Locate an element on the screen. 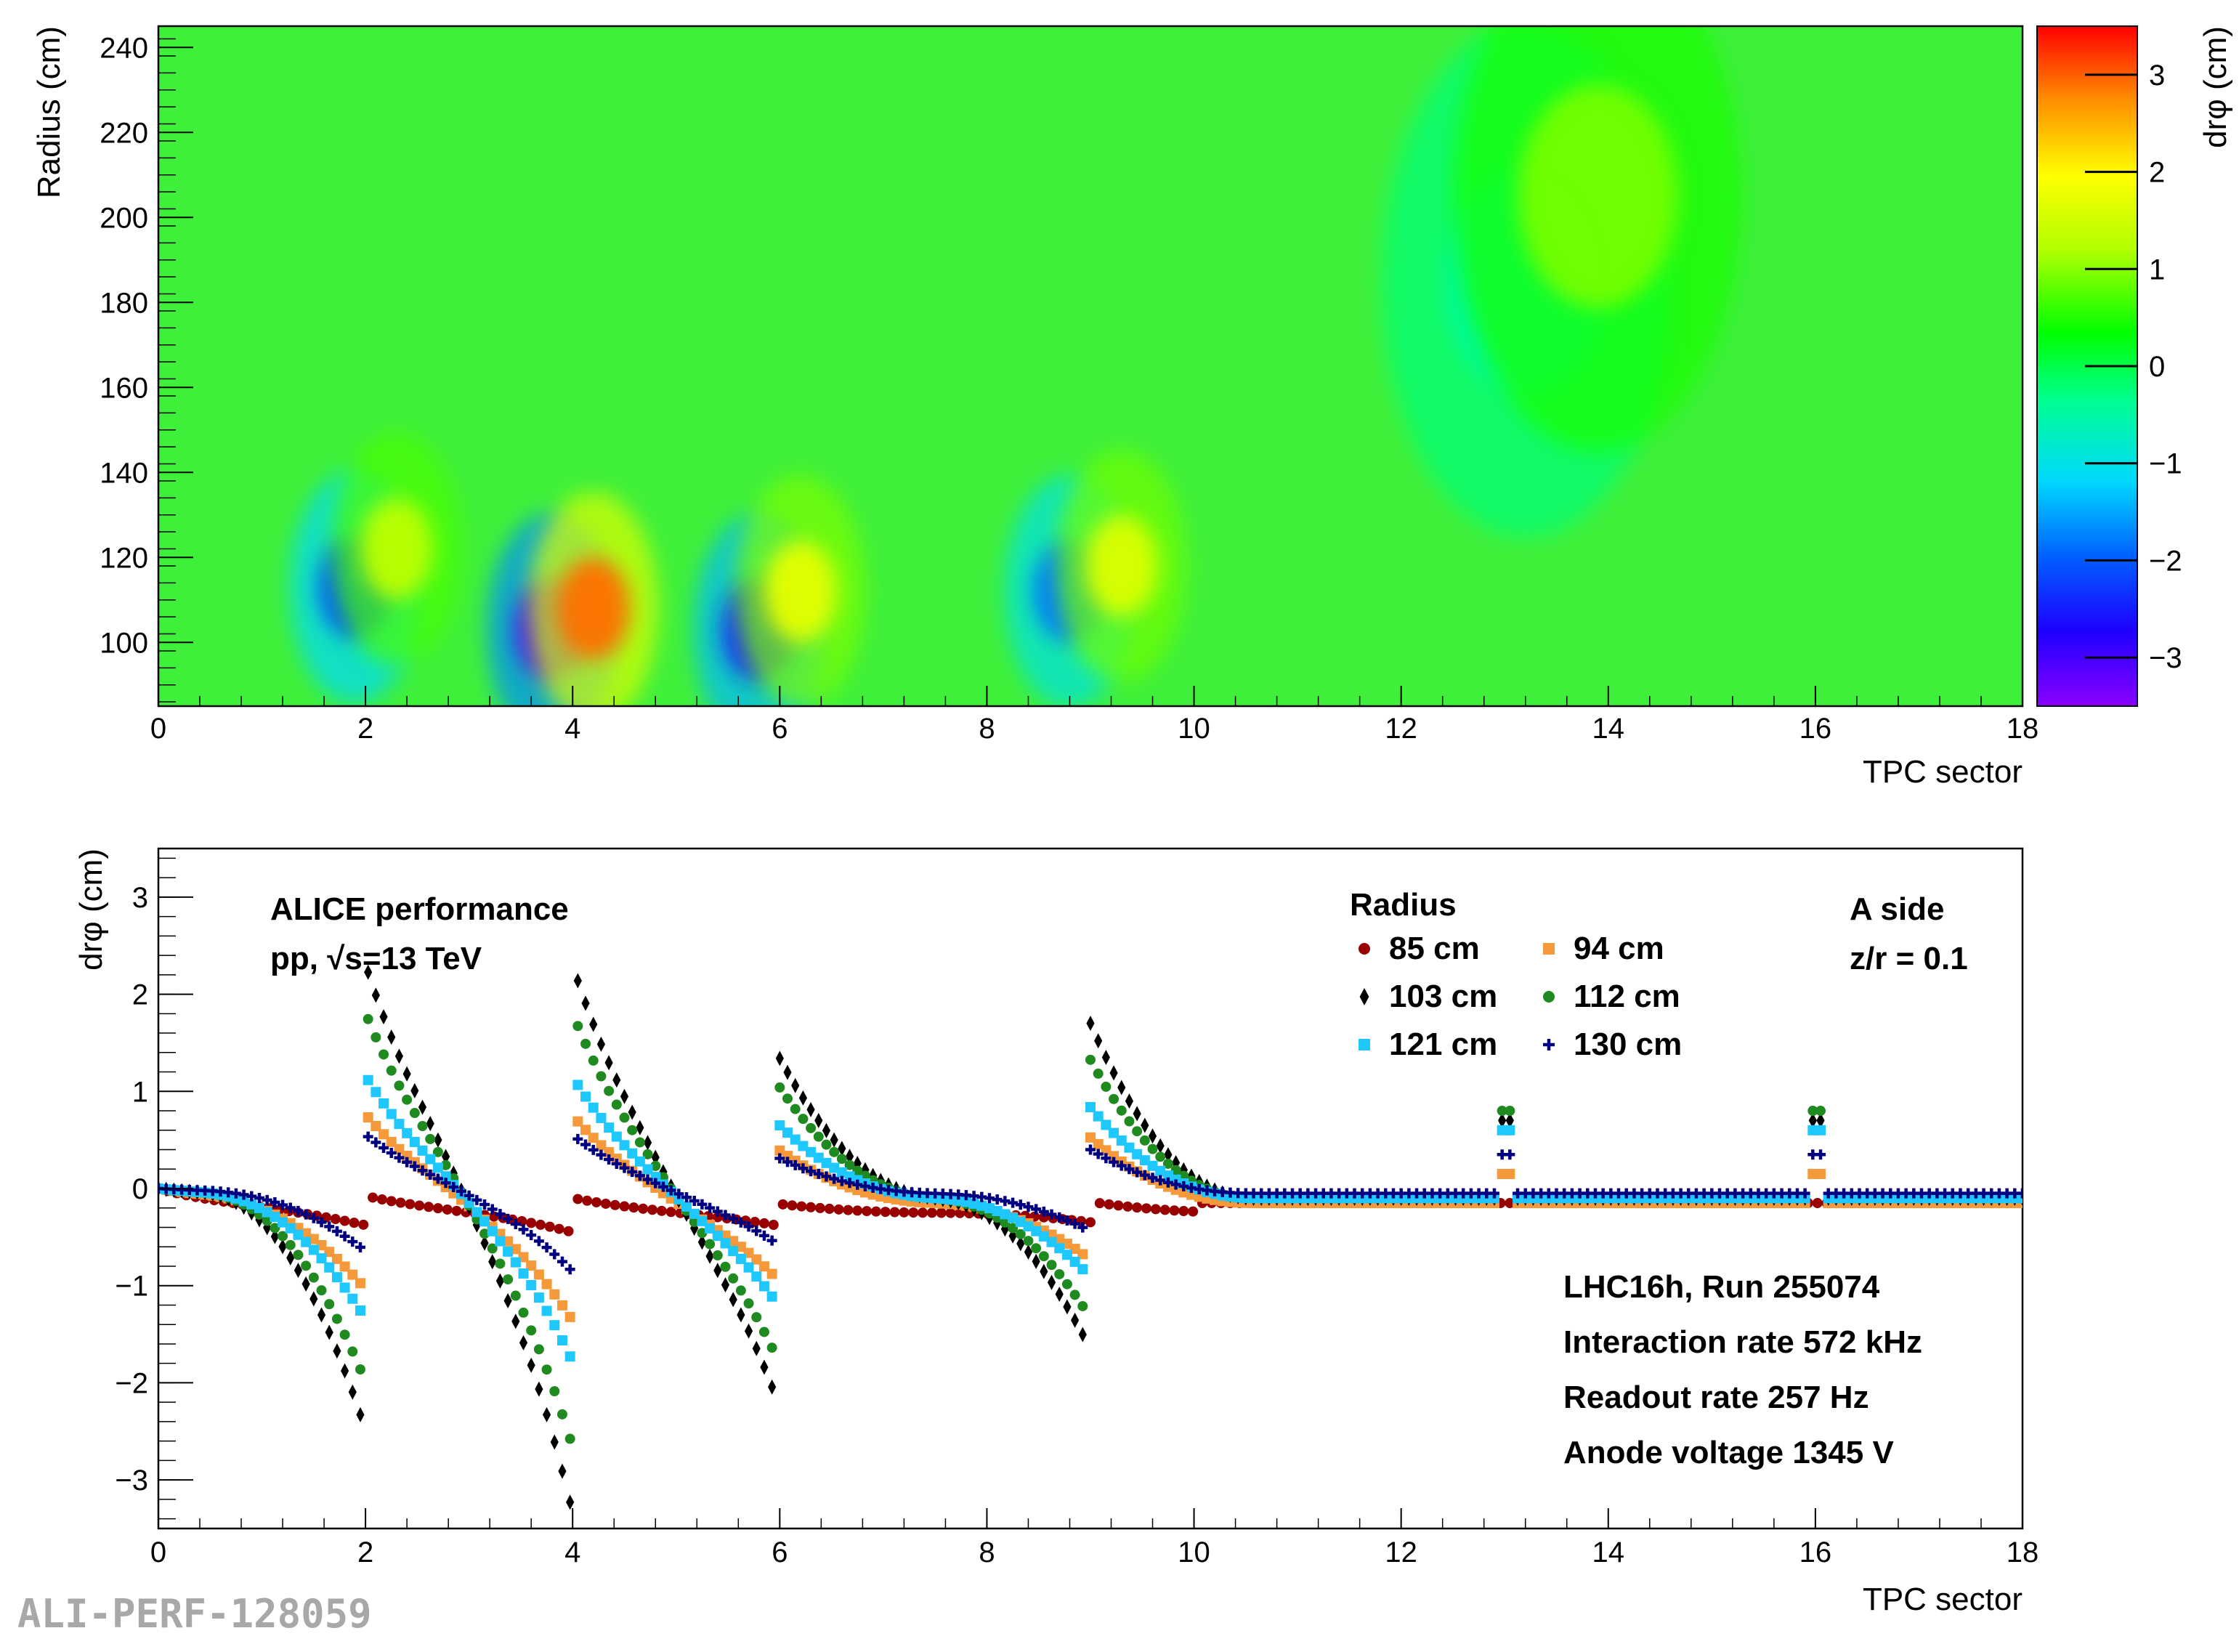 The width and height of the screenshot is (2239, 1652). heatmap-y-axis: 100 120 140 160 180 200 220 240 is located at coordinates (146, 367).